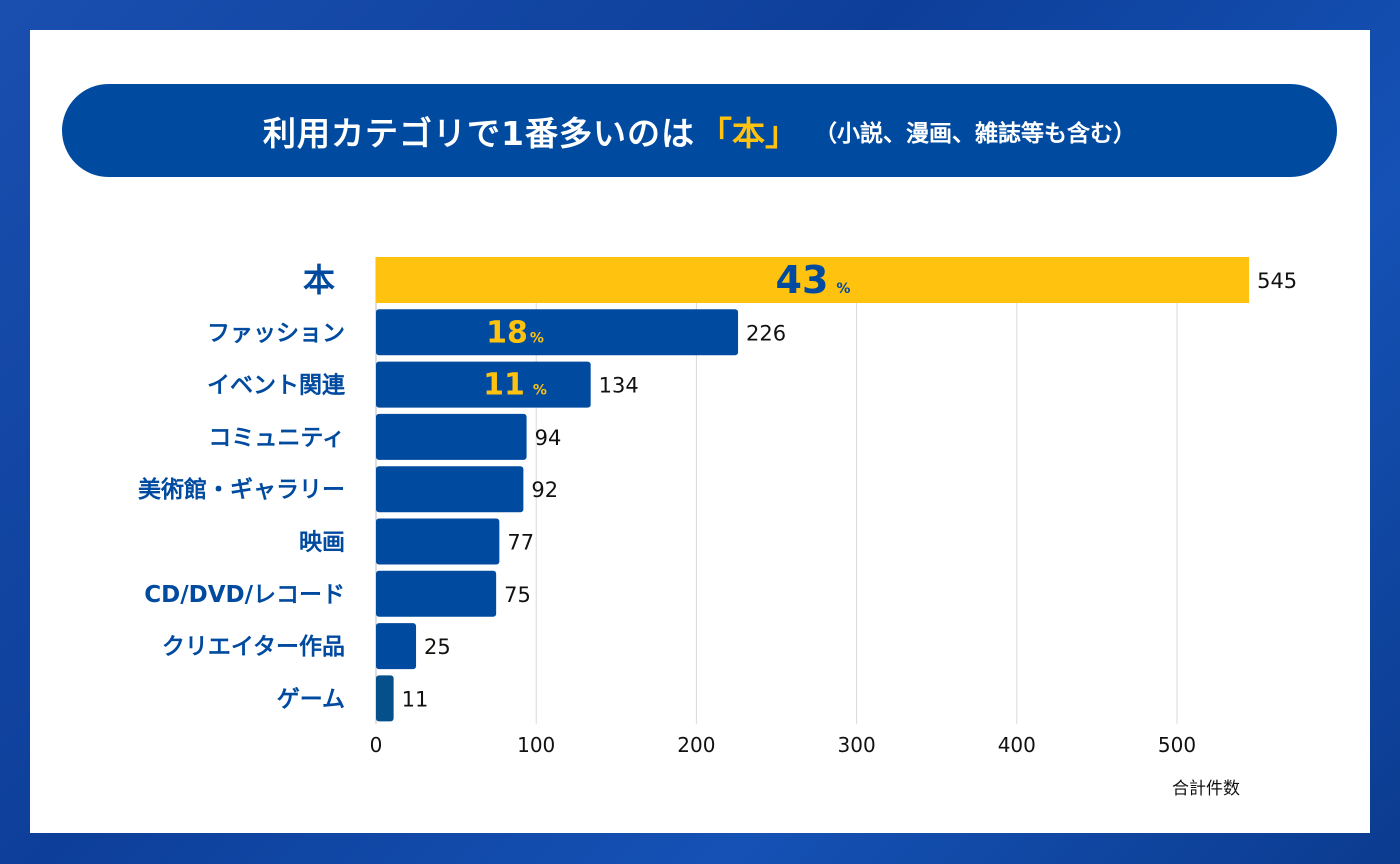  What do you see at coordinates (244, 595) in the screenshot?
I see `category-label: CD/DVD/レコード` at bounding box center [244, 595].